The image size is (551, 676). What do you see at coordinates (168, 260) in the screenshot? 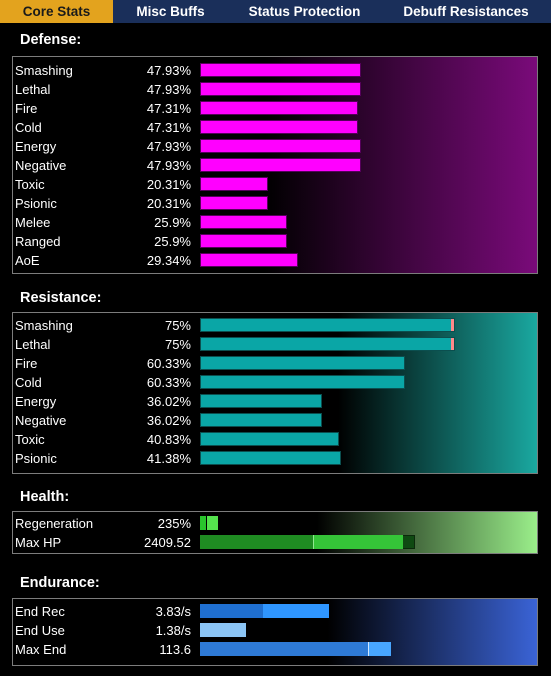
I see `defense-value: 29.34%` at bounding box center [168, 260].